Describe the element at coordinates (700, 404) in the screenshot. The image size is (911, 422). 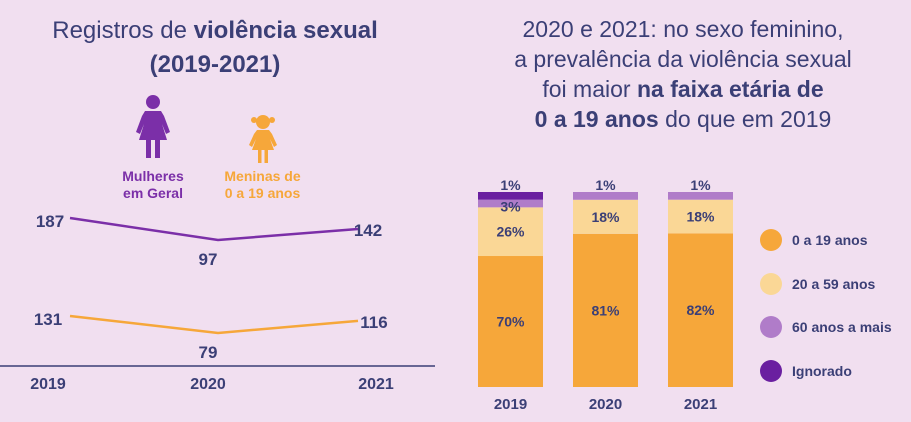
I see `bar-category-label: 2021` at that location.